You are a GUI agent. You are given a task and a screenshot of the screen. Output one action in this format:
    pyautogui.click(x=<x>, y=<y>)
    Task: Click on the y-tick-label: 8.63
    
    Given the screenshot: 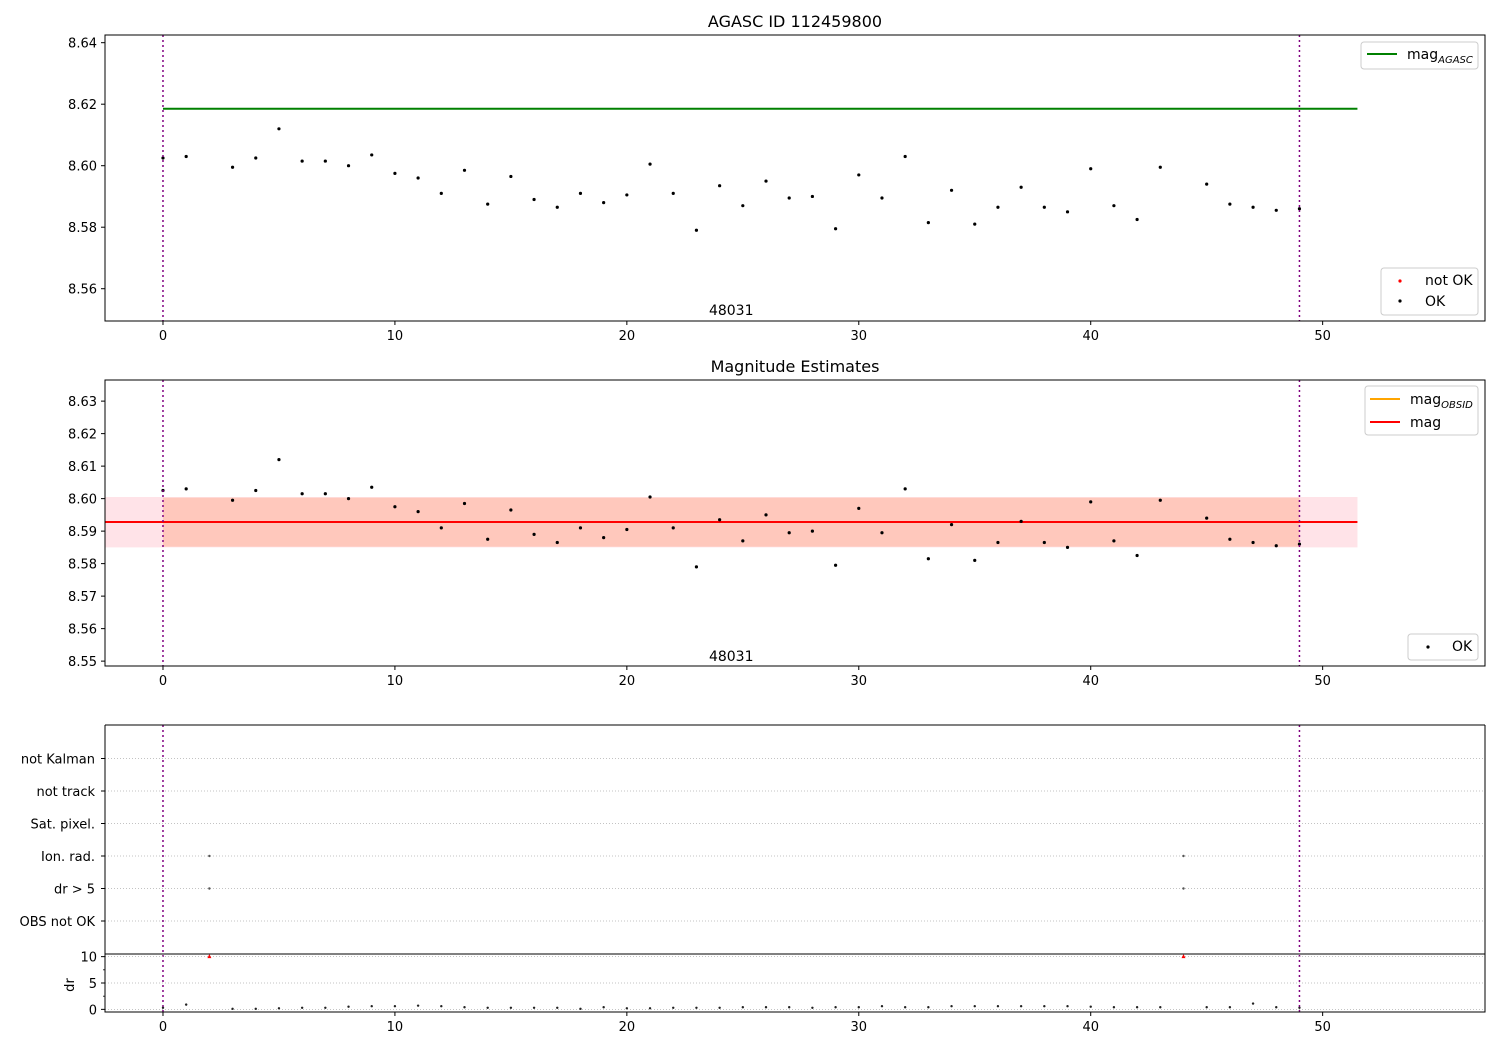 What is the action you would take?
    pyautogui.click(x=82, y=402)
    